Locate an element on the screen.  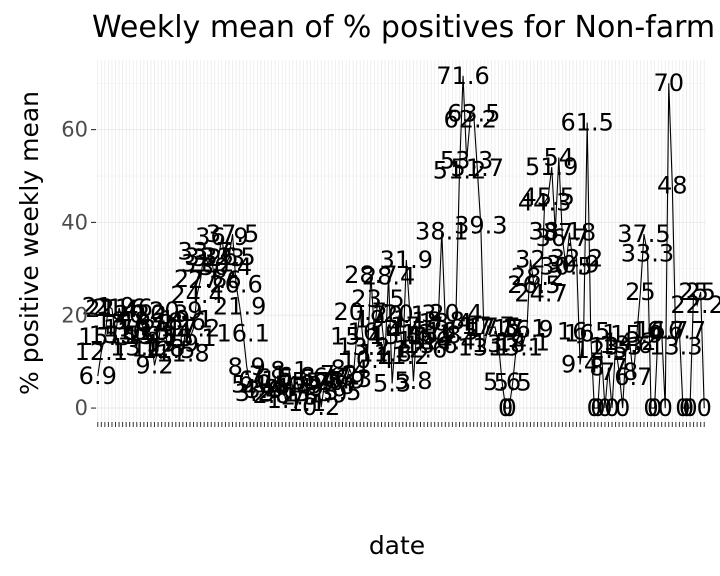
data-label: 70 is located at coordinates (668, 83).